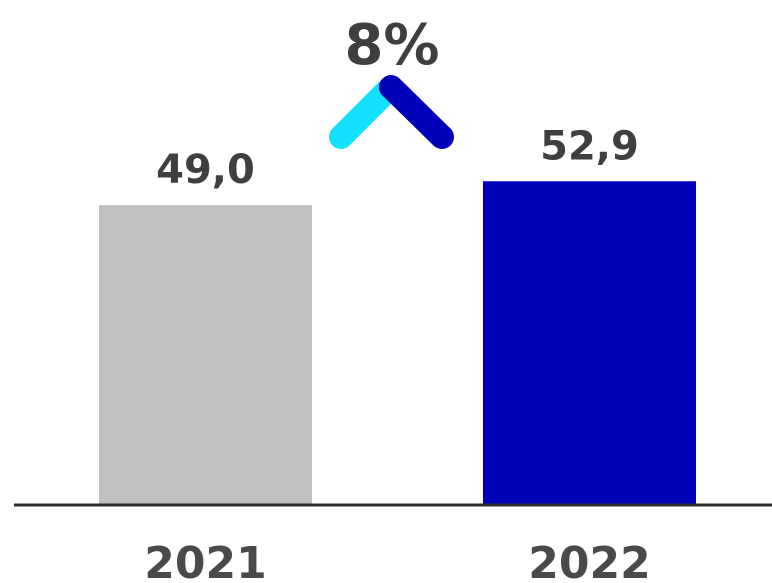 Image resolution: width=772 pixels, height=583 pixels. I want to click on value-labels-group: 49,0 52,9, so click(397, 158).